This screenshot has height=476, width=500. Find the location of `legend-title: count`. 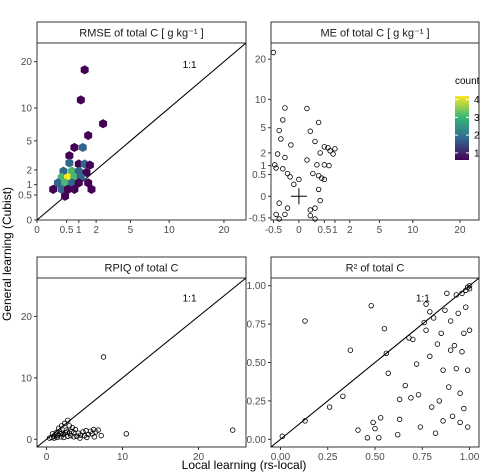

legend-title: count is located at coordinates (467, 81).